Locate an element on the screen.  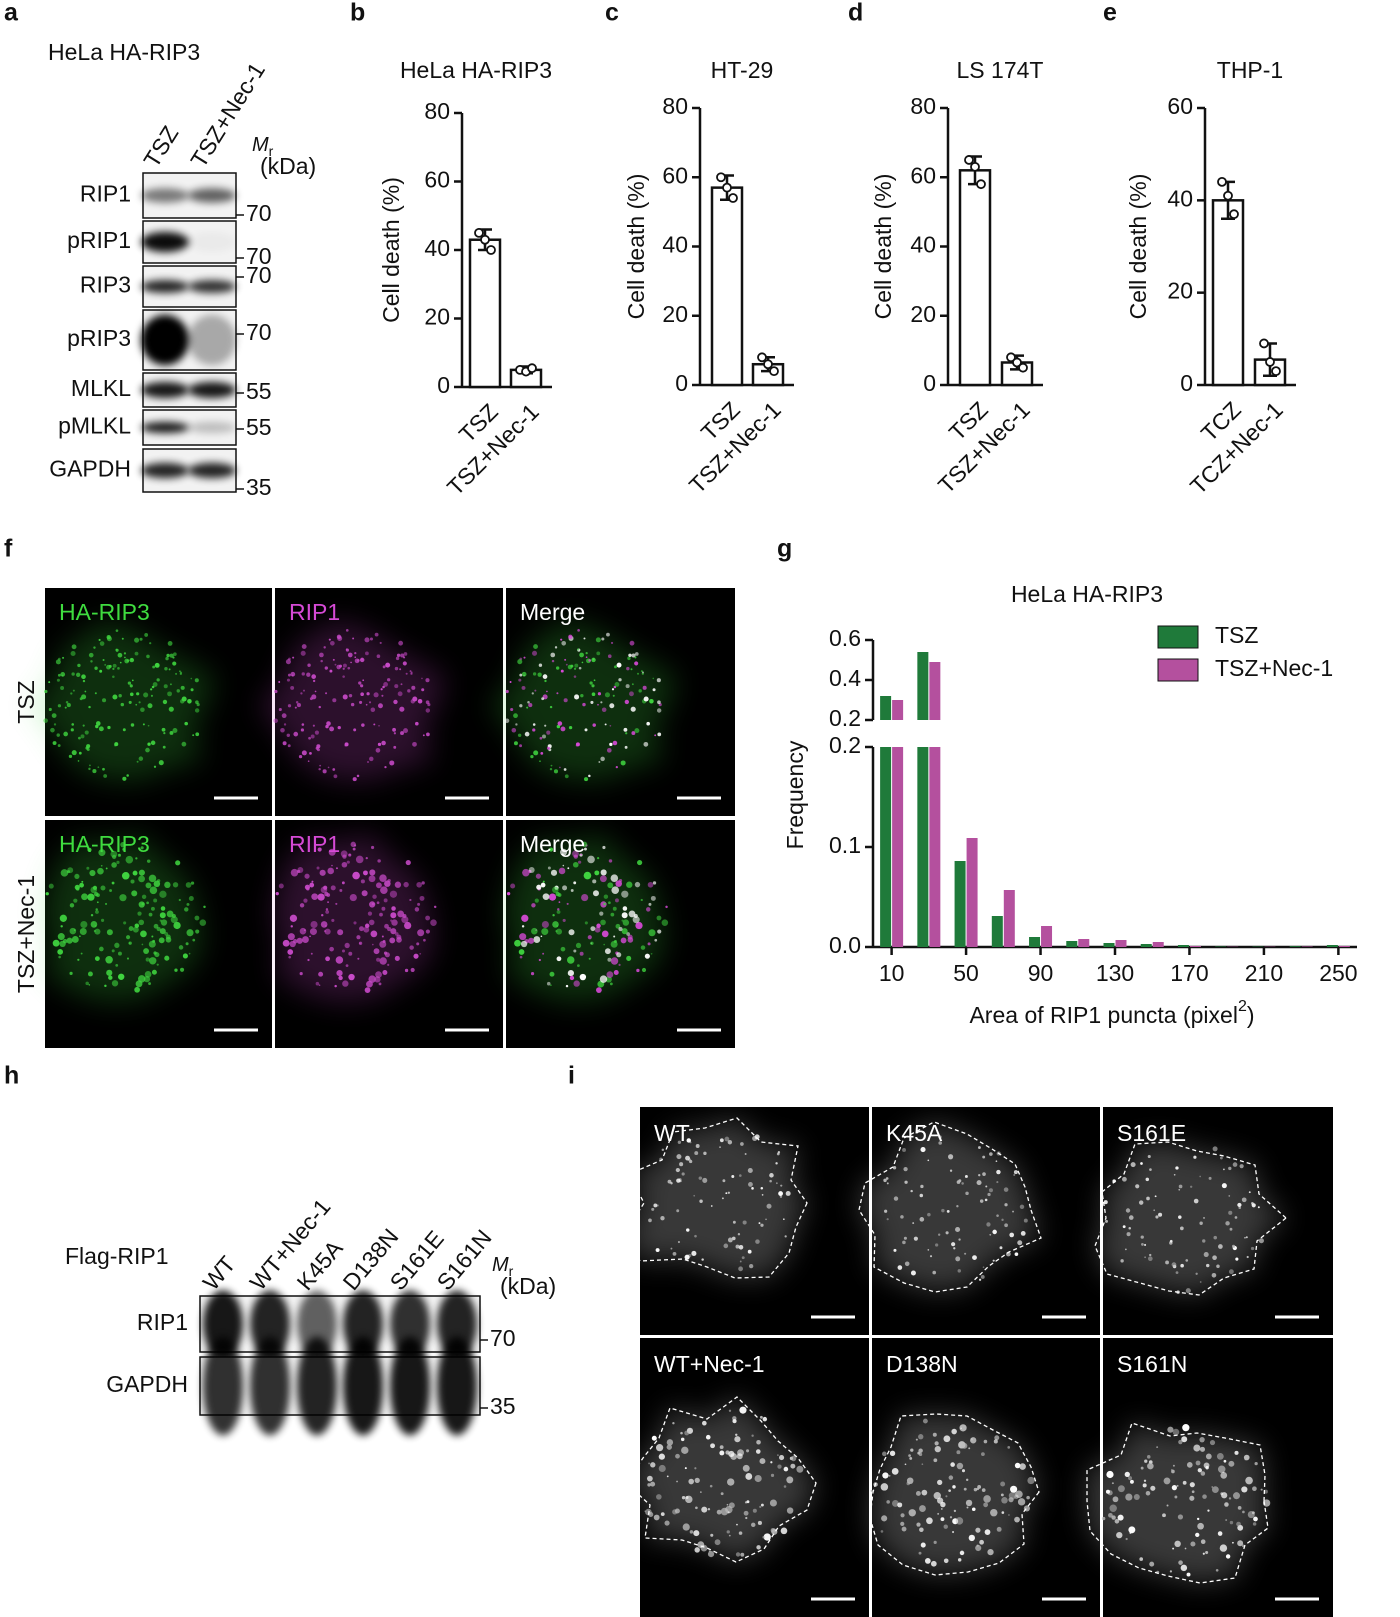
lane-label: S161N is located at coordinates (464, 1260).